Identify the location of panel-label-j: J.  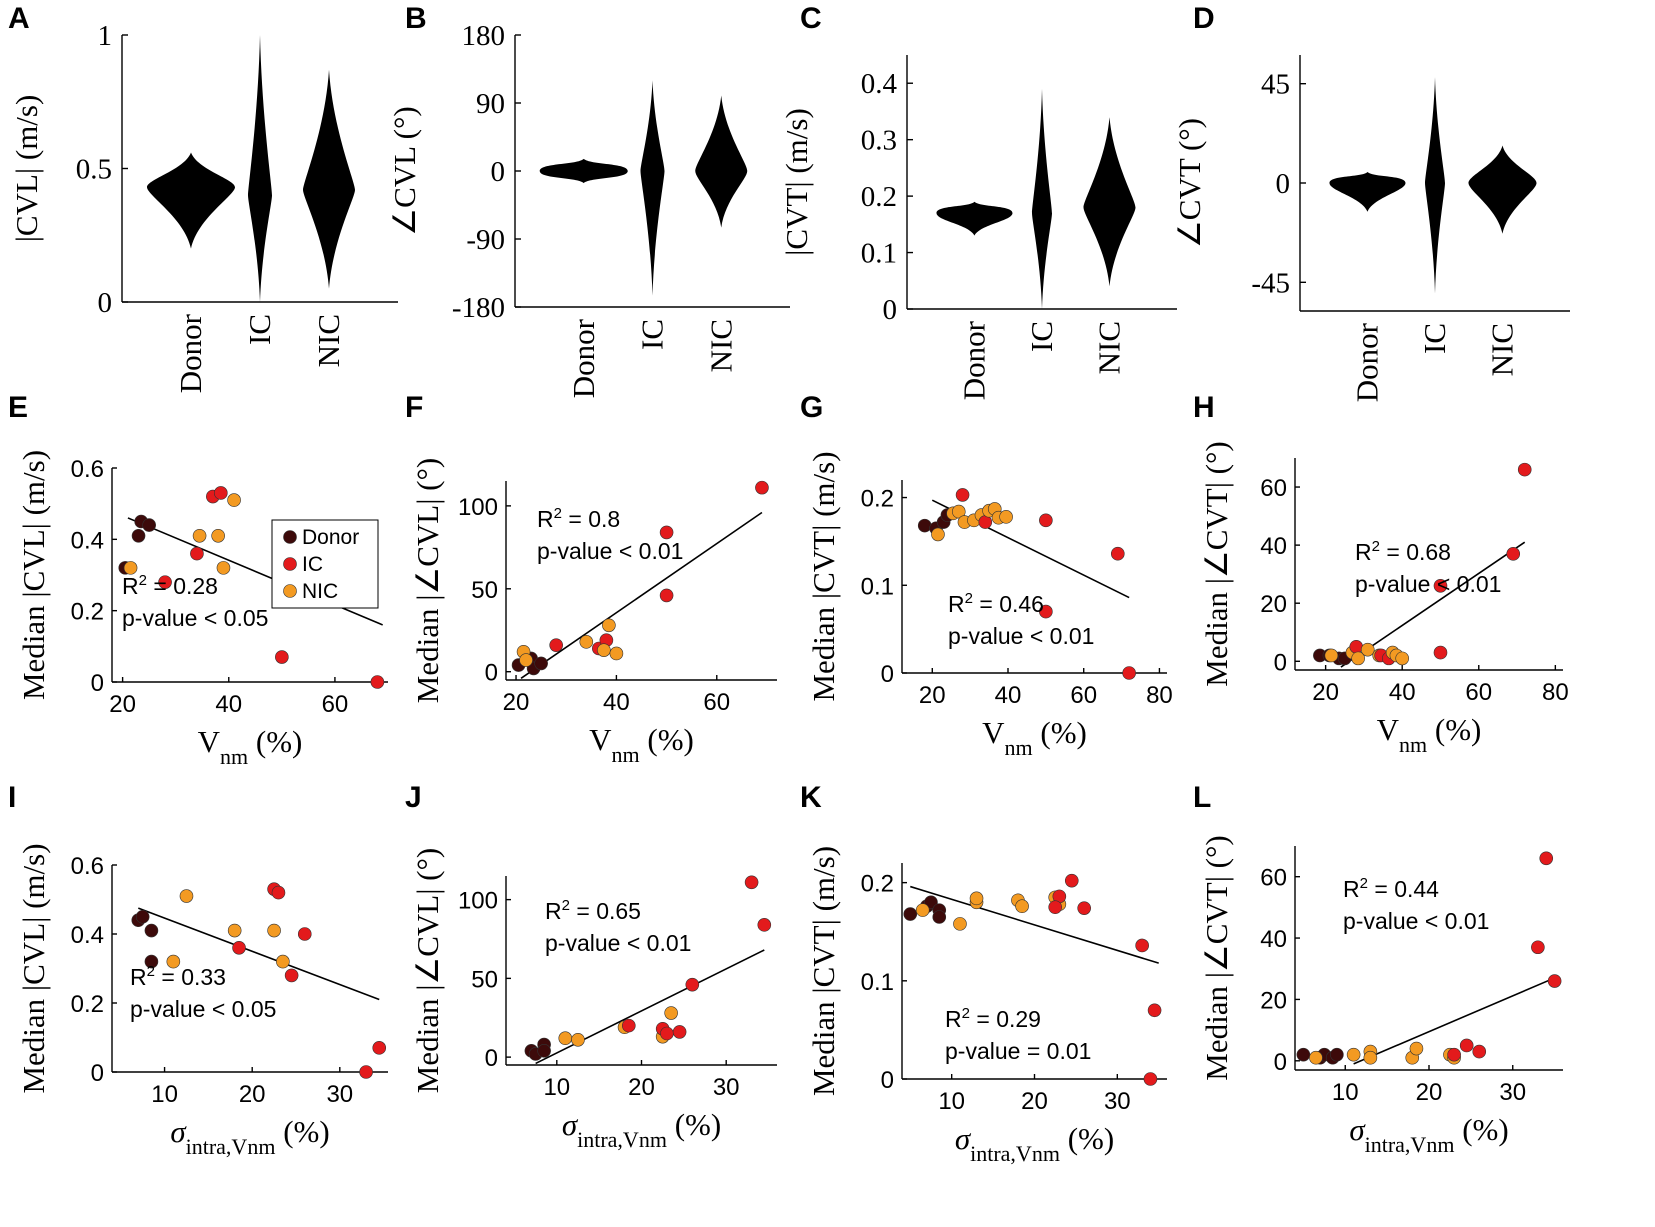
(413, 797).